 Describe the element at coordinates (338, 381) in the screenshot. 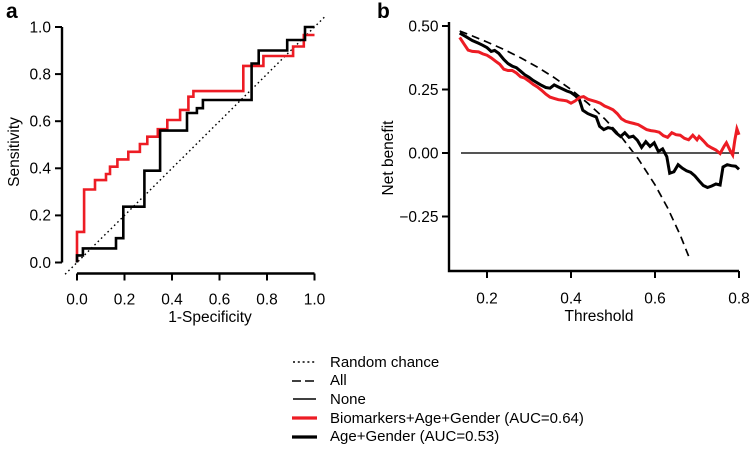

I see `legend-item-label: All` at that location.